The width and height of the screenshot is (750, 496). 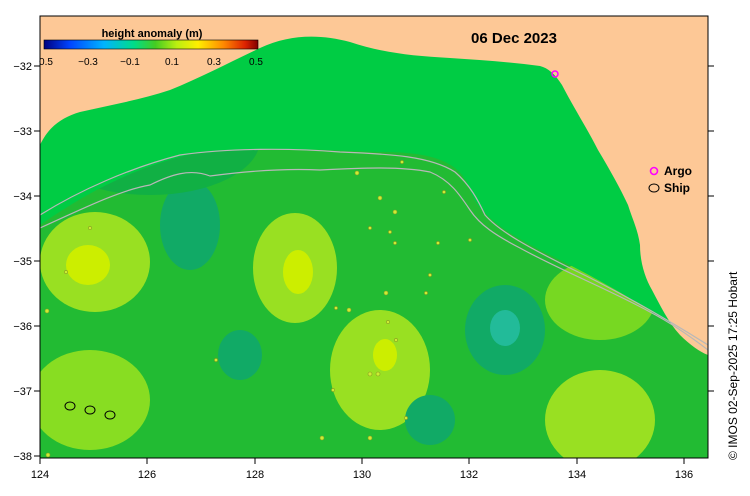 I want to click on y-tick-label: −38, so click(x=22, y=457).